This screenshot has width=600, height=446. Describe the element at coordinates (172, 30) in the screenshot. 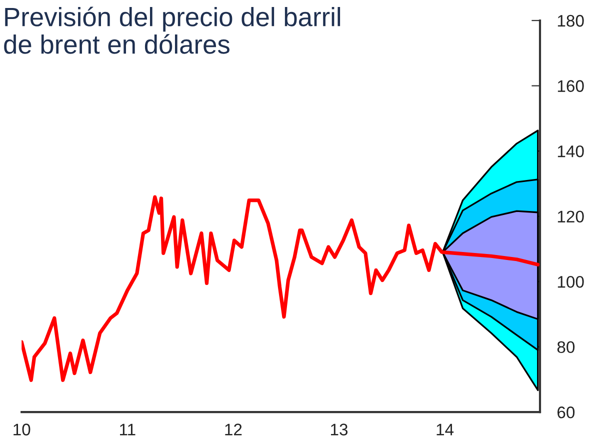

I see `chart-title: Previsión del precio del barril de brent en dólares` at that location.